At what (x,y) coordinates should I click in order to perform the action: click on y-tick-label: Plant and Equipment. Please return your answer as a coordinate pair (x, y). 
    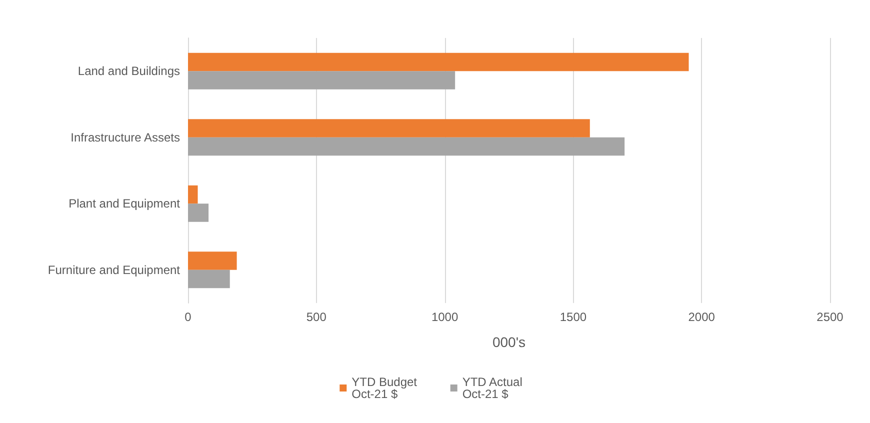
    Looking at the image, I should click on (124, 203).